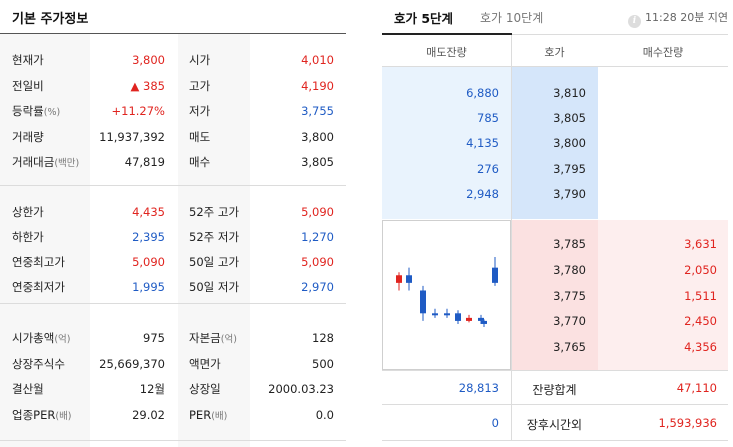 The height and width of the screenshot is (447, 733). What do you see at coordinates (511, 237) in the screenshot?
I see `orderbook-col-divider` at bounding box center [511, 237].